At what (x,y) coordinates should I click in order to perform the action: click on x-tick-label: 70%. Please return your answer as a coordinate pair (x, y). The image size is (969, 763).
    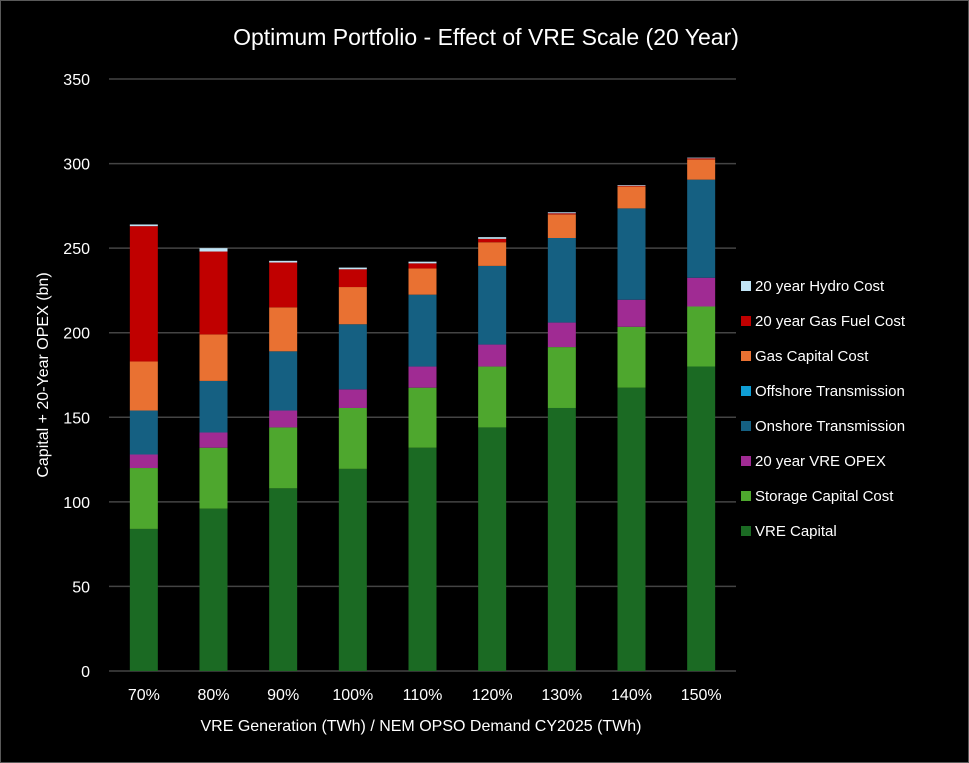
    Looking at the image, I should click on (144, 695).